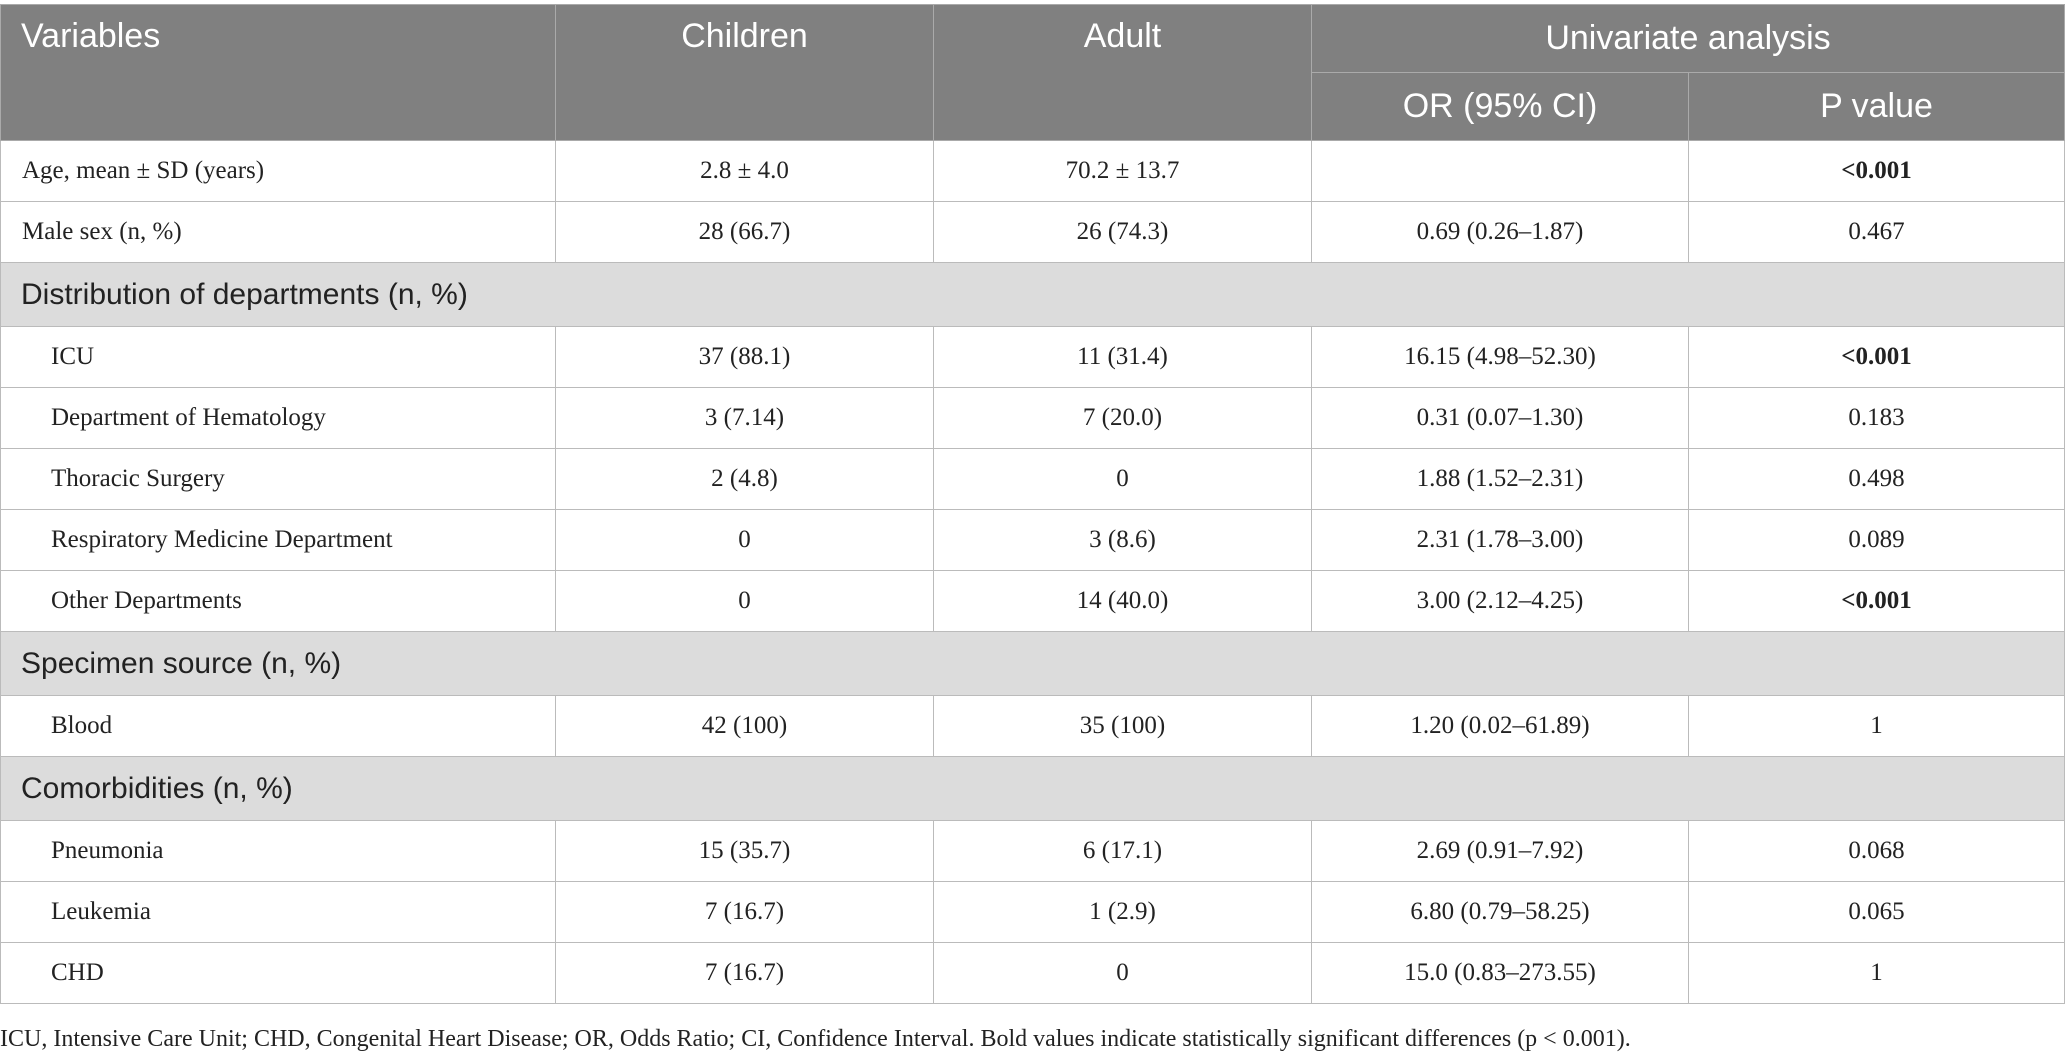  What do you see at coordinates (1122, 912) in the screenshot?
I see `cell: 1 (2.9)` at bounding box center [1122, 912].